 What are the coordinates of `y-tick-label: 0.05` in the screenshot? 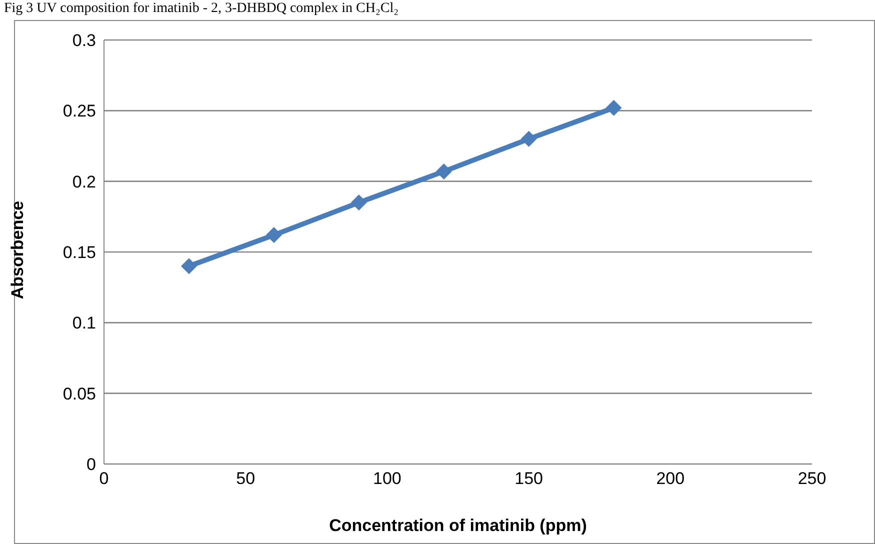 It's located at (79, 394).